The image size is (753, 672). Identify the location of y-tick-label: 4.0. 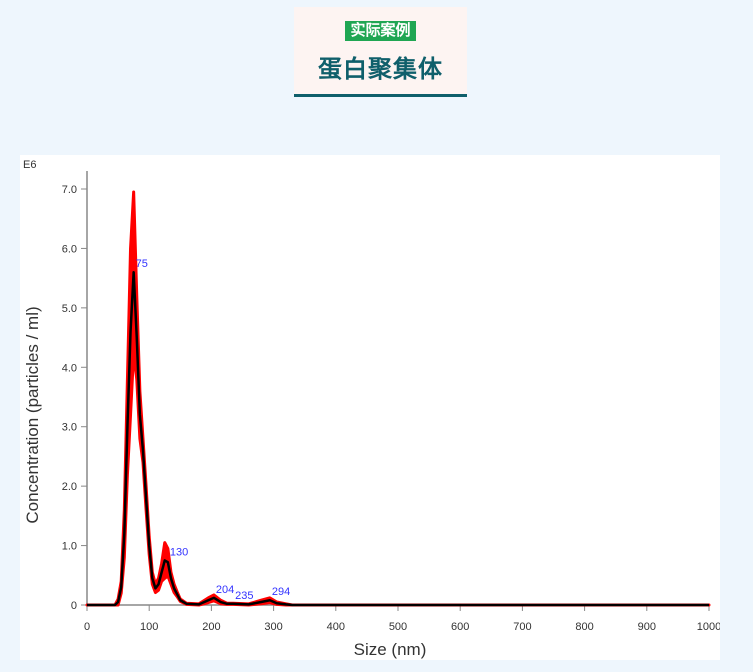
(69, 368).